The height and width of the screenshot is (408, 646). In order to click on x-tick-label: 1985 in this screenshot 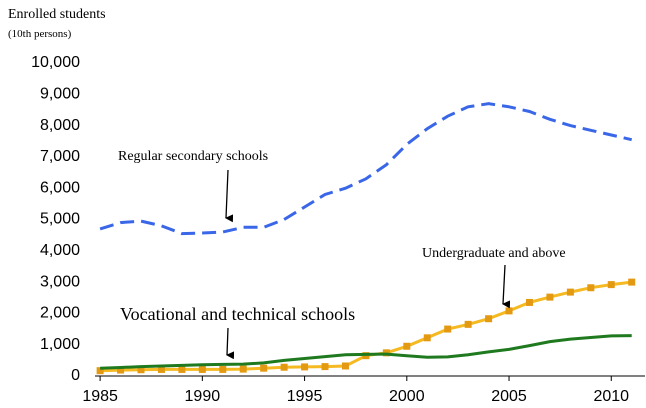, I will do `click(100, 396)`.